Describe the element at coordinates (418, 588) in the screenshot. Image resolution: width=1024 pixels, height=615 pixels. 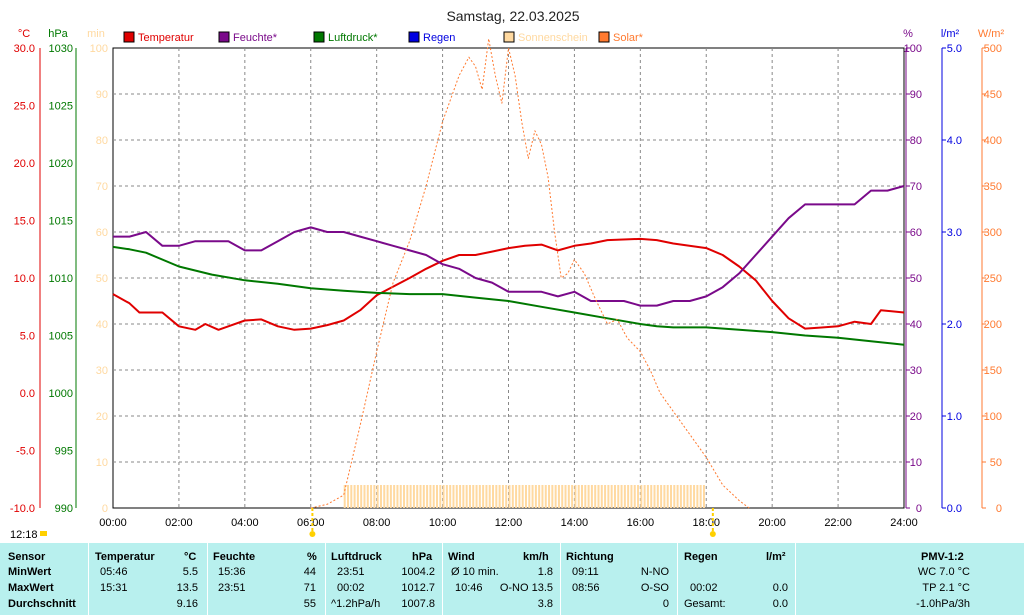
I see `max-press-value: 1012.7` at that location.